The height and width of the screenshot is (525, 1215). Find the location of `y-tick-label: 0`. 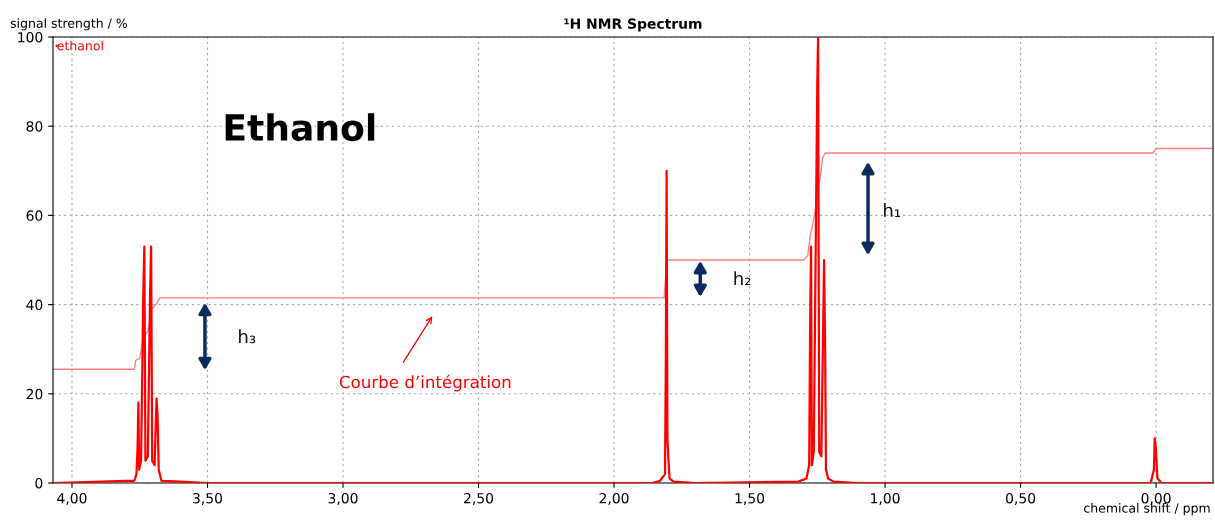

y-tick-label: 0 is located at coordinates (39, 483).